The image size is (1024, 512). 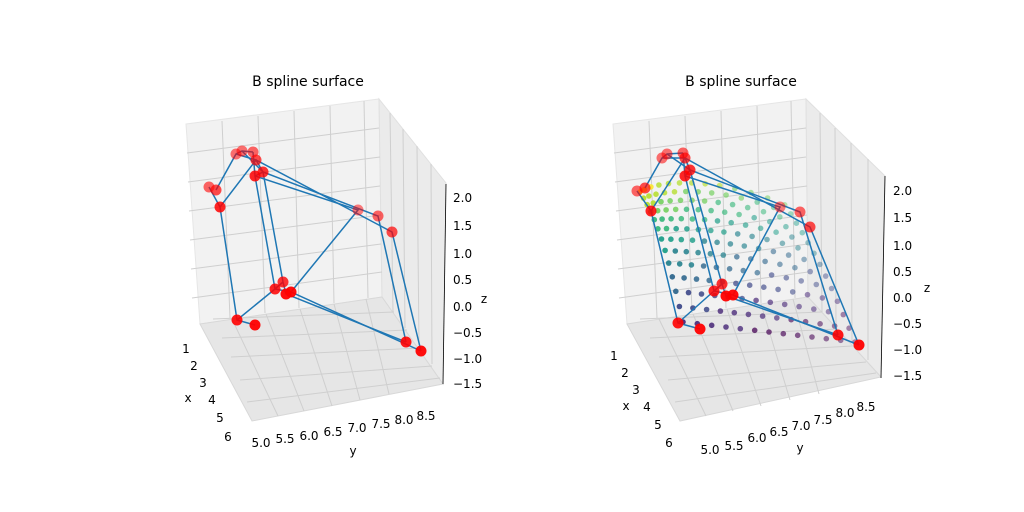 I want to click on x-tick-label: 6, so click(x=228, y=437).